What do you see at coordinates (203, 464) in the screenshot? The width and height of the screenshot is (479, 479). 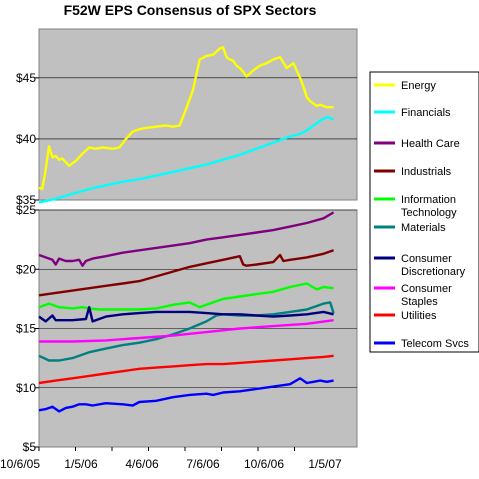 I see `x-tick-label: 7/6/06` at bounding box center [203, 464].